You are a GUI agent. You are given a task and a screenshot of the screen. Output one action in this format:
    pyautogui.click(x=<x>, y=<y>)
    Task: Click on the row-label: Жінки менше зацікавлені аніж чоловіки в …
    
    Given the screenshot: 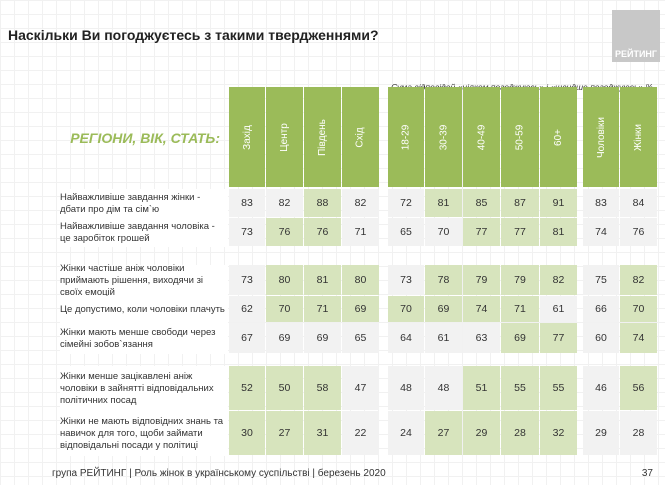 What is the action you would take?
    pyautogui.click(x=144, y=388)
    